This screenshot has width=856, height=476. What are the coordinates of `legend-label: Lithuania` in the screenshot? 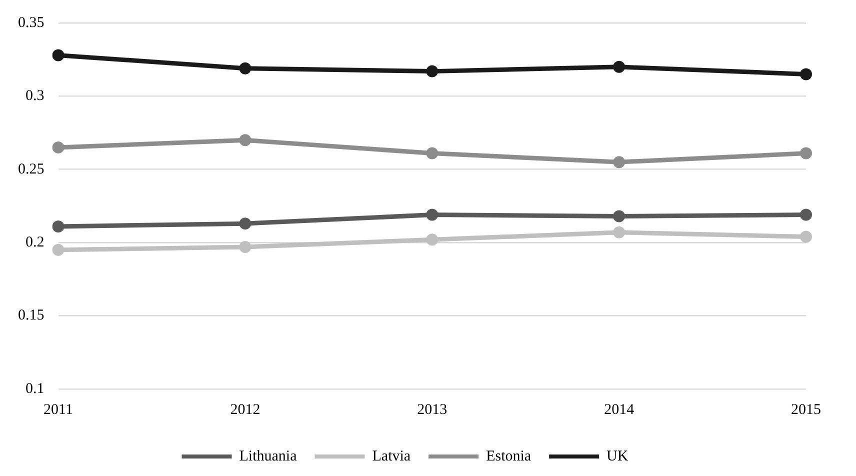 It's located at (268, 456).